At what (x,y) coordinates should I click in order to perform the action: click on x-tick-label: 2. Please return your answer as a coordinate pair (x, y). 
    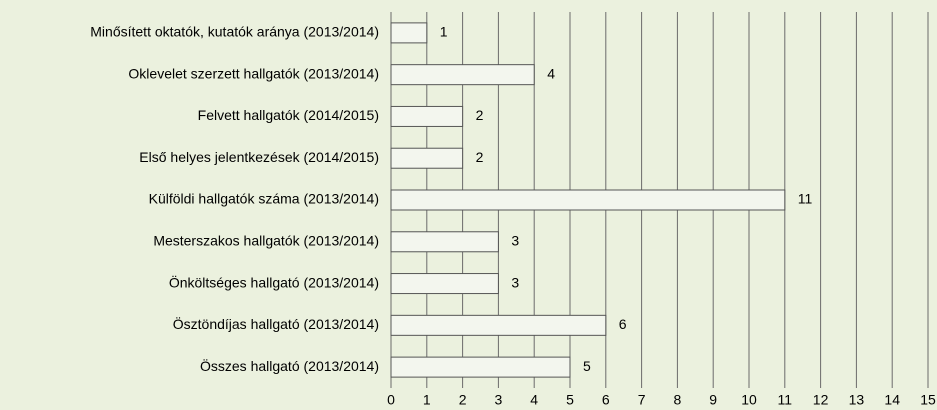
    Looking at the image, I should click on (463, 400).